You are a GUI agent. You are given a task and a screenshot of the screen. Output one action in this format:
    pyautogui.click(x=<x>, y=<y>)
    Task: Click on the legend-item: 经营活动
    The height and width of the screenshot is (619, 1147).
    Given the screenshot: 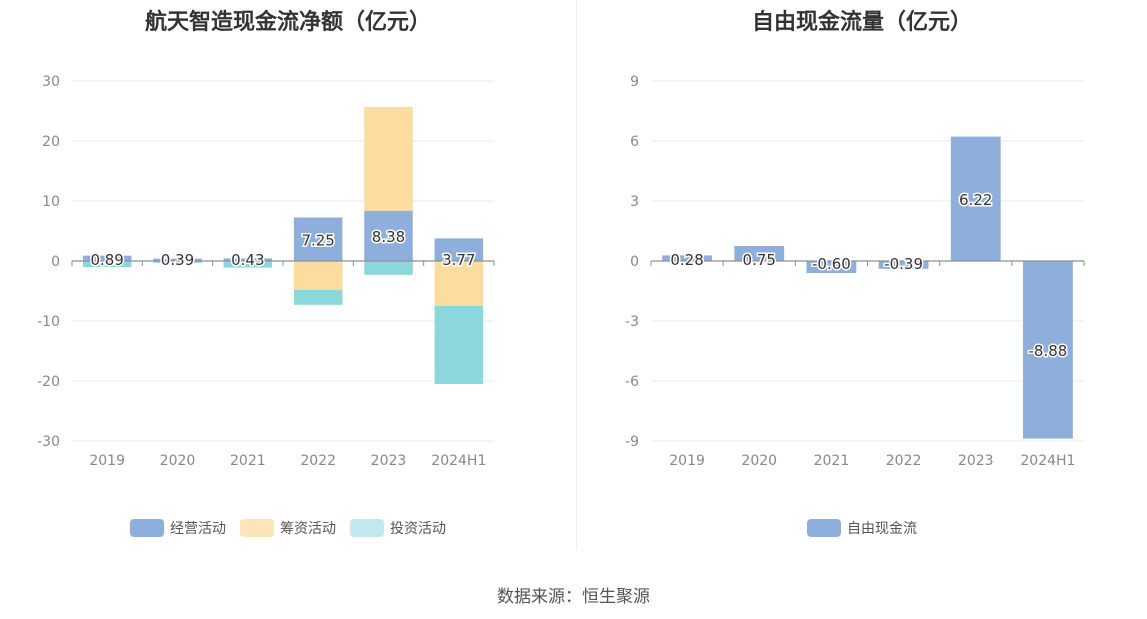 What is the action you would take?
    pyautogui.click(x=178, y=528)
    